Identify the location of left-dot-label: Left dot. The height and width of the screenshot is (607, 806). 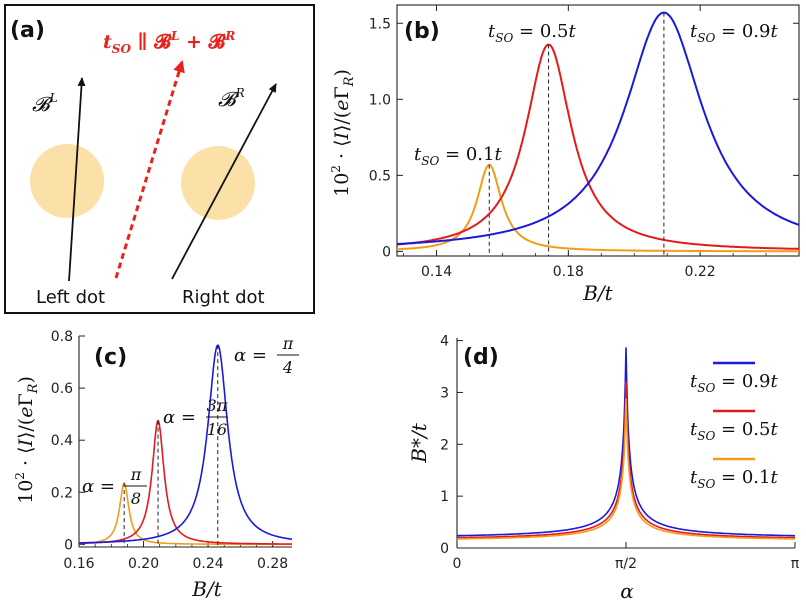
(70, 297).